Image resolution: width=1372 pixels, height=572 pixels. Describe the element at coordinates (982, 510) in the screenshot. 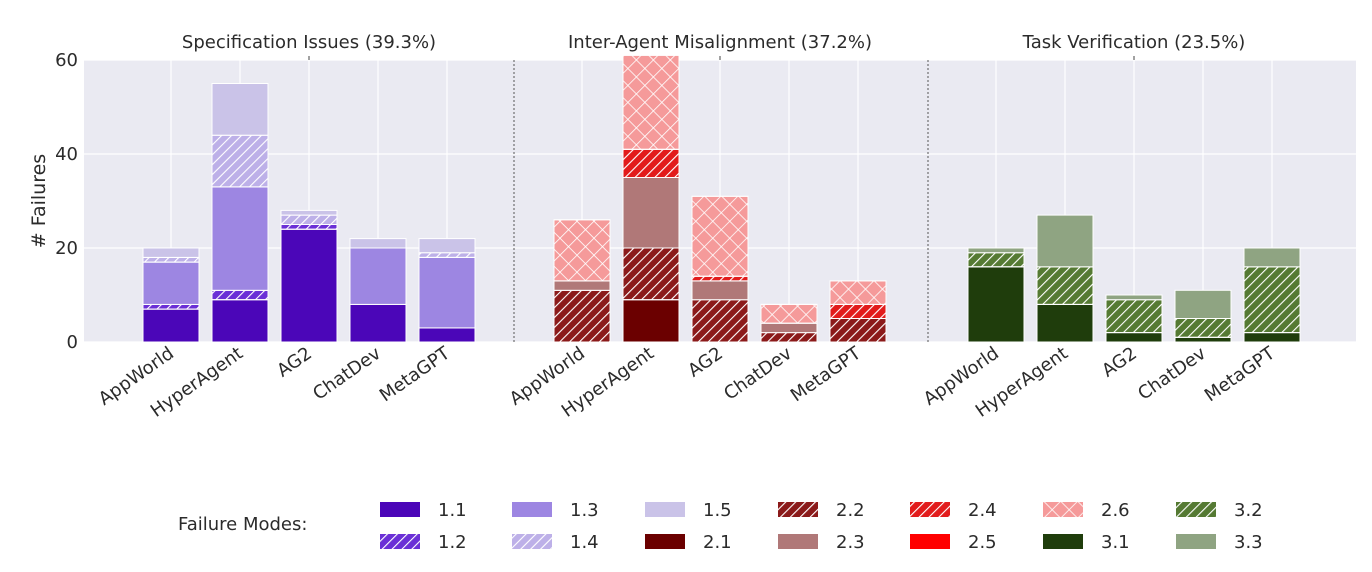

I see `legend-label-2.4: 2.4` at that location.